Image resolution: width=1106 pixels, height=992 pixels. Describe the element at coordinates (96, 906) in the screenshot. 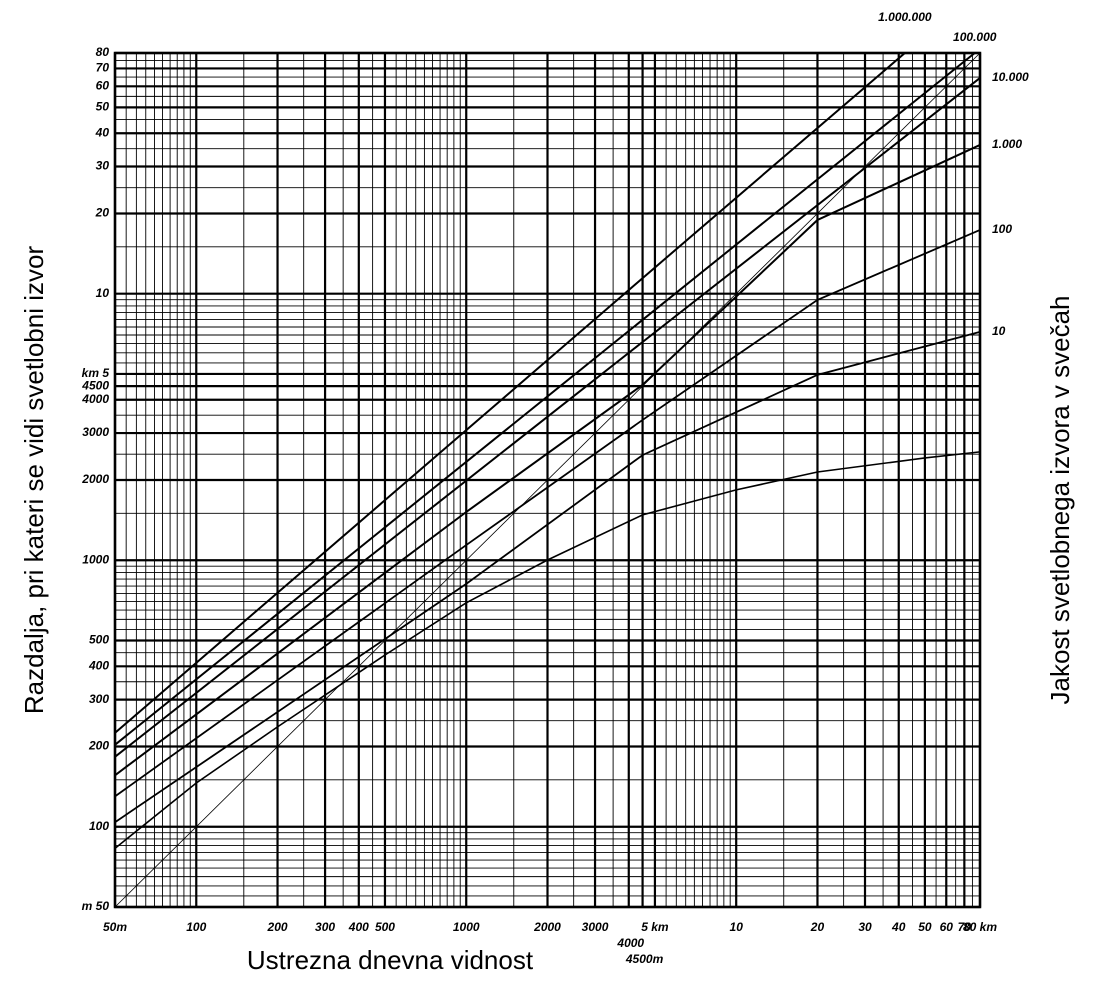

I see `y-tick-label: m 50` at that location.